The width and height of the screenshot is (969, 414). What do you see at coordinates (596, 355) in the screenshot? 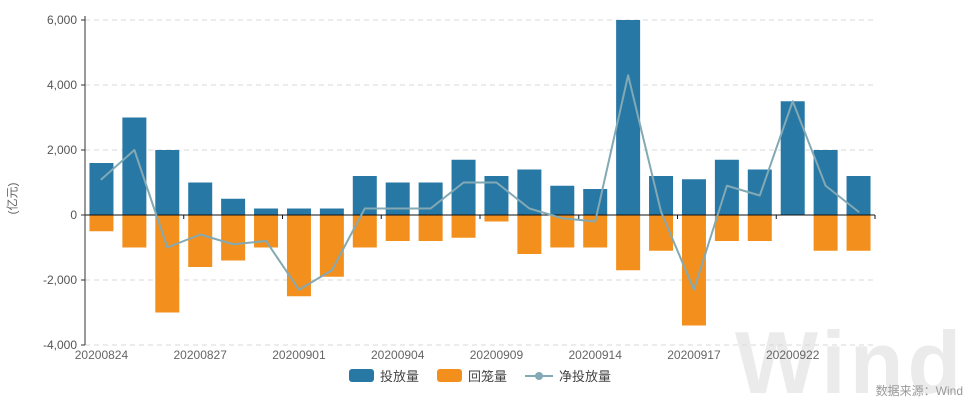
I see `x-tick-label: 20200914` at bounding box center [596, 355].